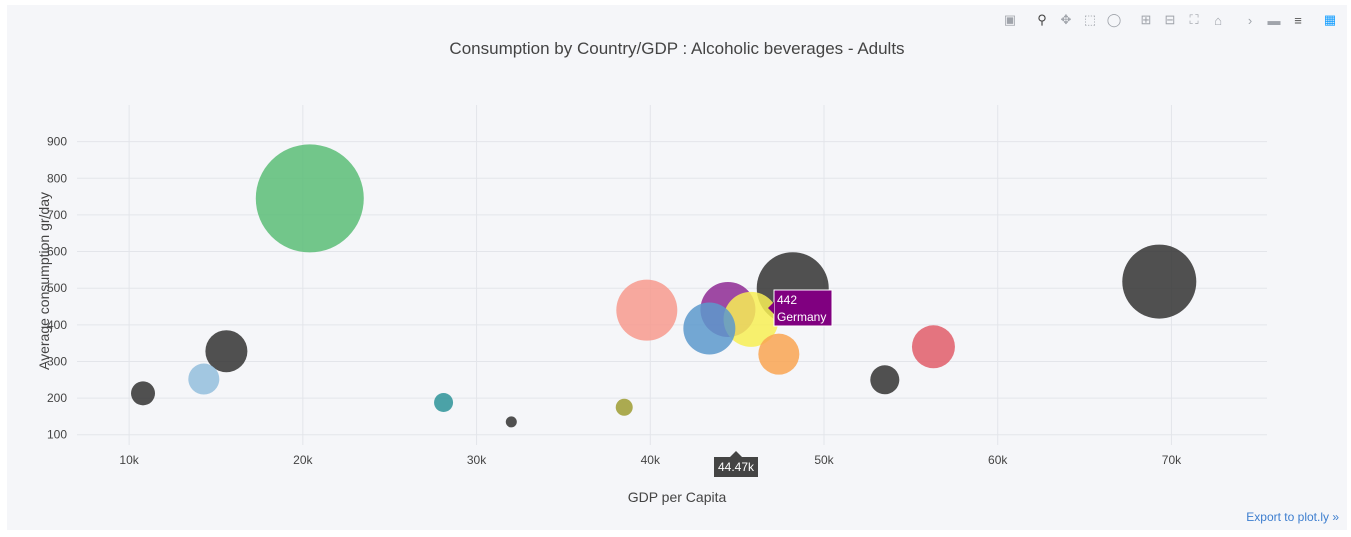 Image resolution: width=1351 pixels, height=537 pixels. I want to click on x-tick-label: 20k, so click(303, 460).